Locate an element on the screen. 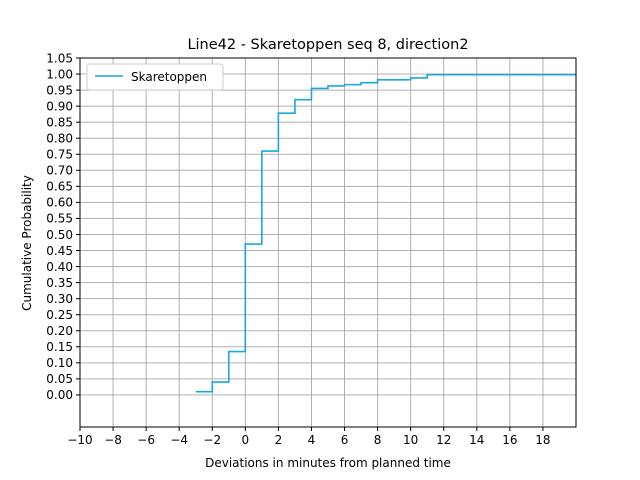  y-tick-label: 0.30 is located at coordinates (59, 299).